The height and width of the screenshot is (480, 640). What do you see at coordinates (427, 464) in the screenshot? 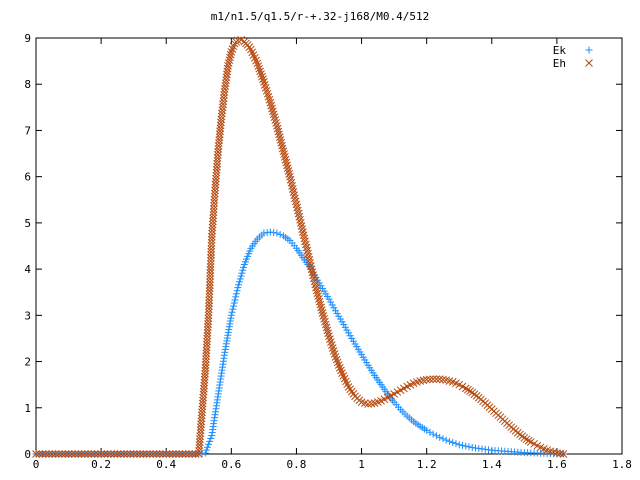
I see `x-tick-label: 1.2` at bounding box center [427, 464].